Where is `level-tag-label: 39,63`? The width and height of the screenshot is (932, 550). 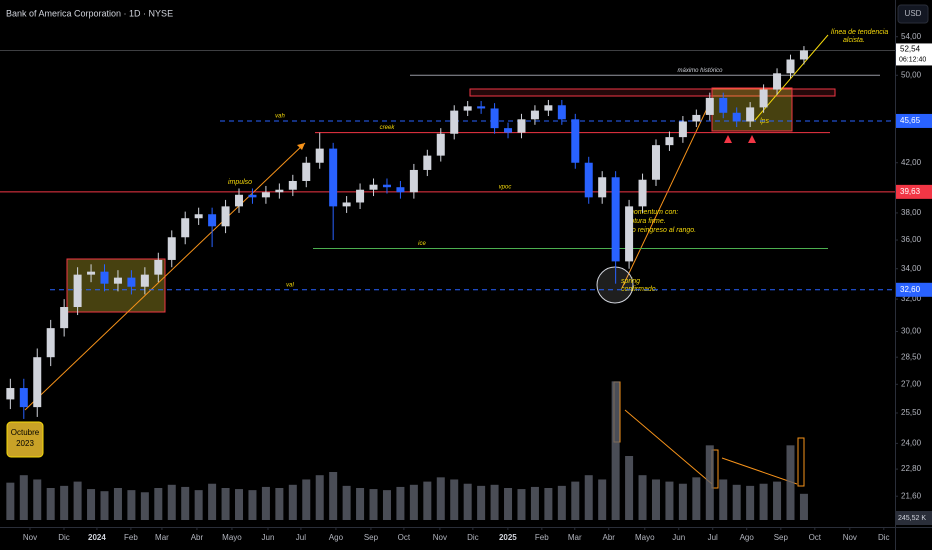
level-tag-label: 39,63 is located at coordinates (910, 191).